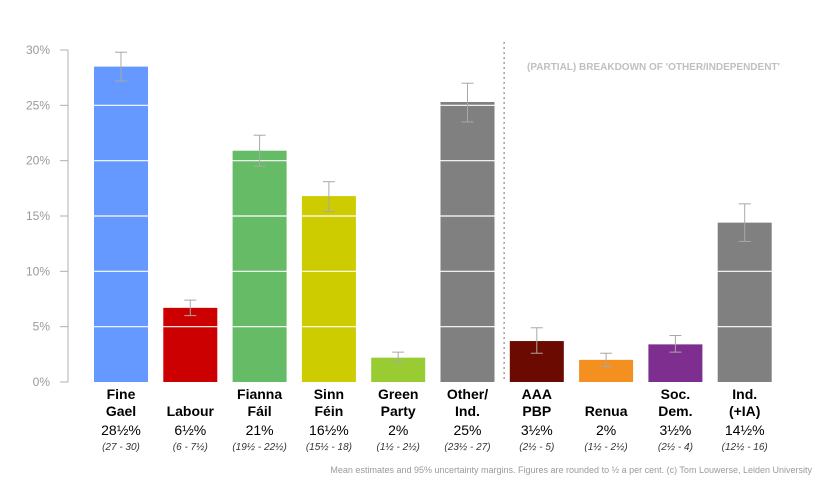 The image size is (816, 480). I want to click on category-label: Fianna, so click(259, 394).